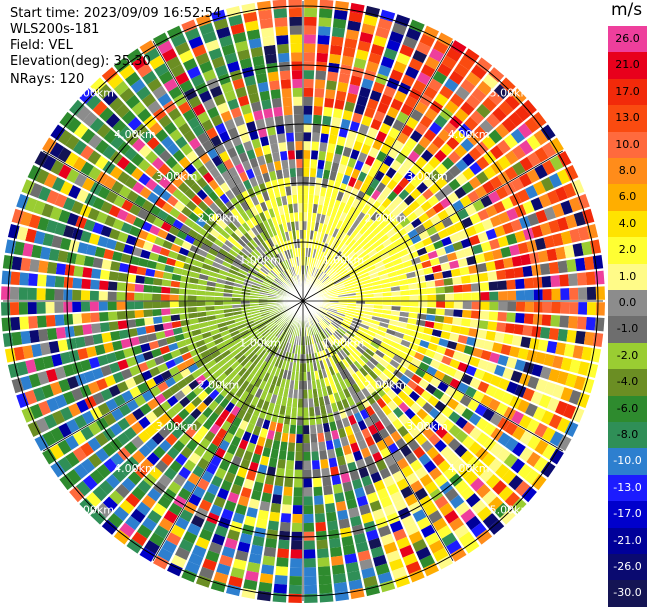 This screenshot has width=647, height=607. I want to click on range-ring-label: 4.00km, so click(469, 134).